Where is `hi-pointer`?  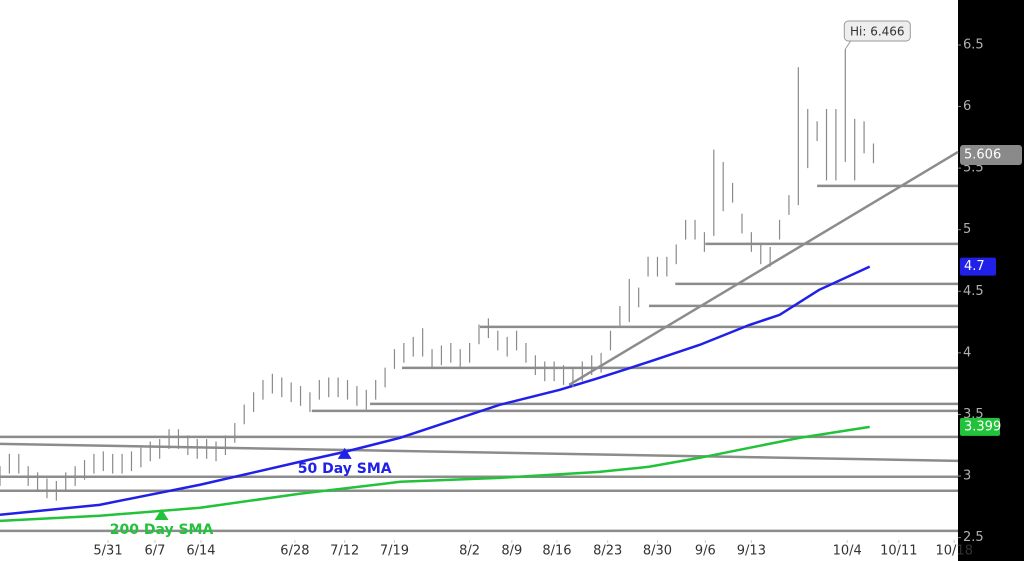
hi-pointer is located at coordinates (848, 44).